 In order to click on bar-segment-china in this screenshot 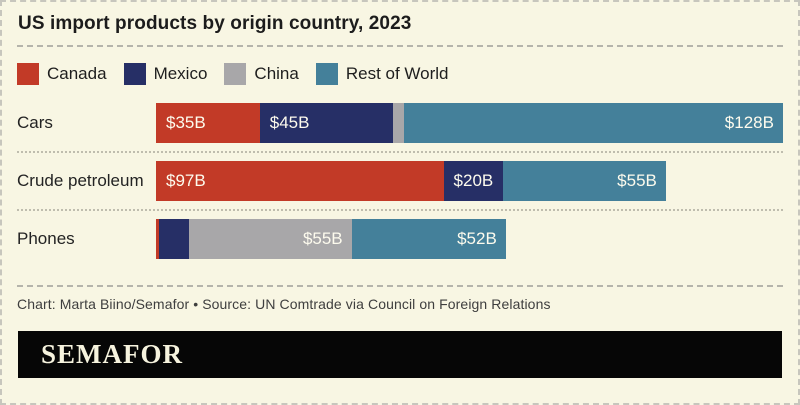, I will do `click(398, 123)`.